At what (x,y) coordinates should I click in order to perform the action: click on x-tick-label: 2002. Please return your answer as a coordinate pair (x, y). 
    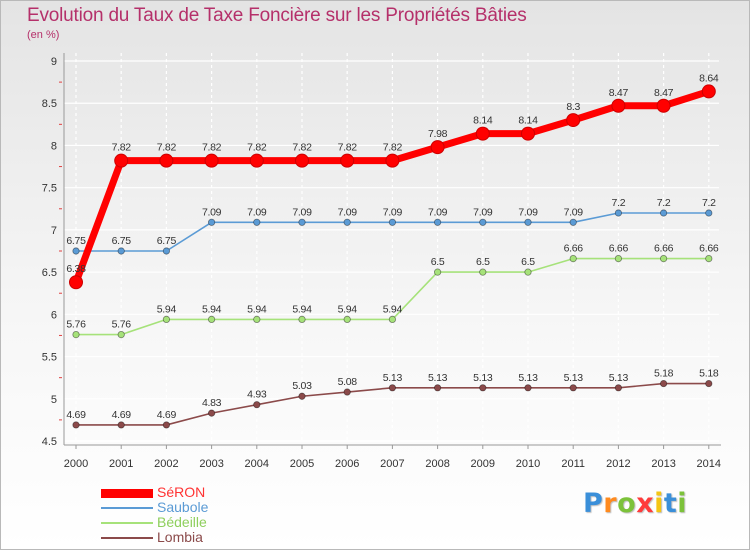
    Looking at the image, I should click on (166, 464).